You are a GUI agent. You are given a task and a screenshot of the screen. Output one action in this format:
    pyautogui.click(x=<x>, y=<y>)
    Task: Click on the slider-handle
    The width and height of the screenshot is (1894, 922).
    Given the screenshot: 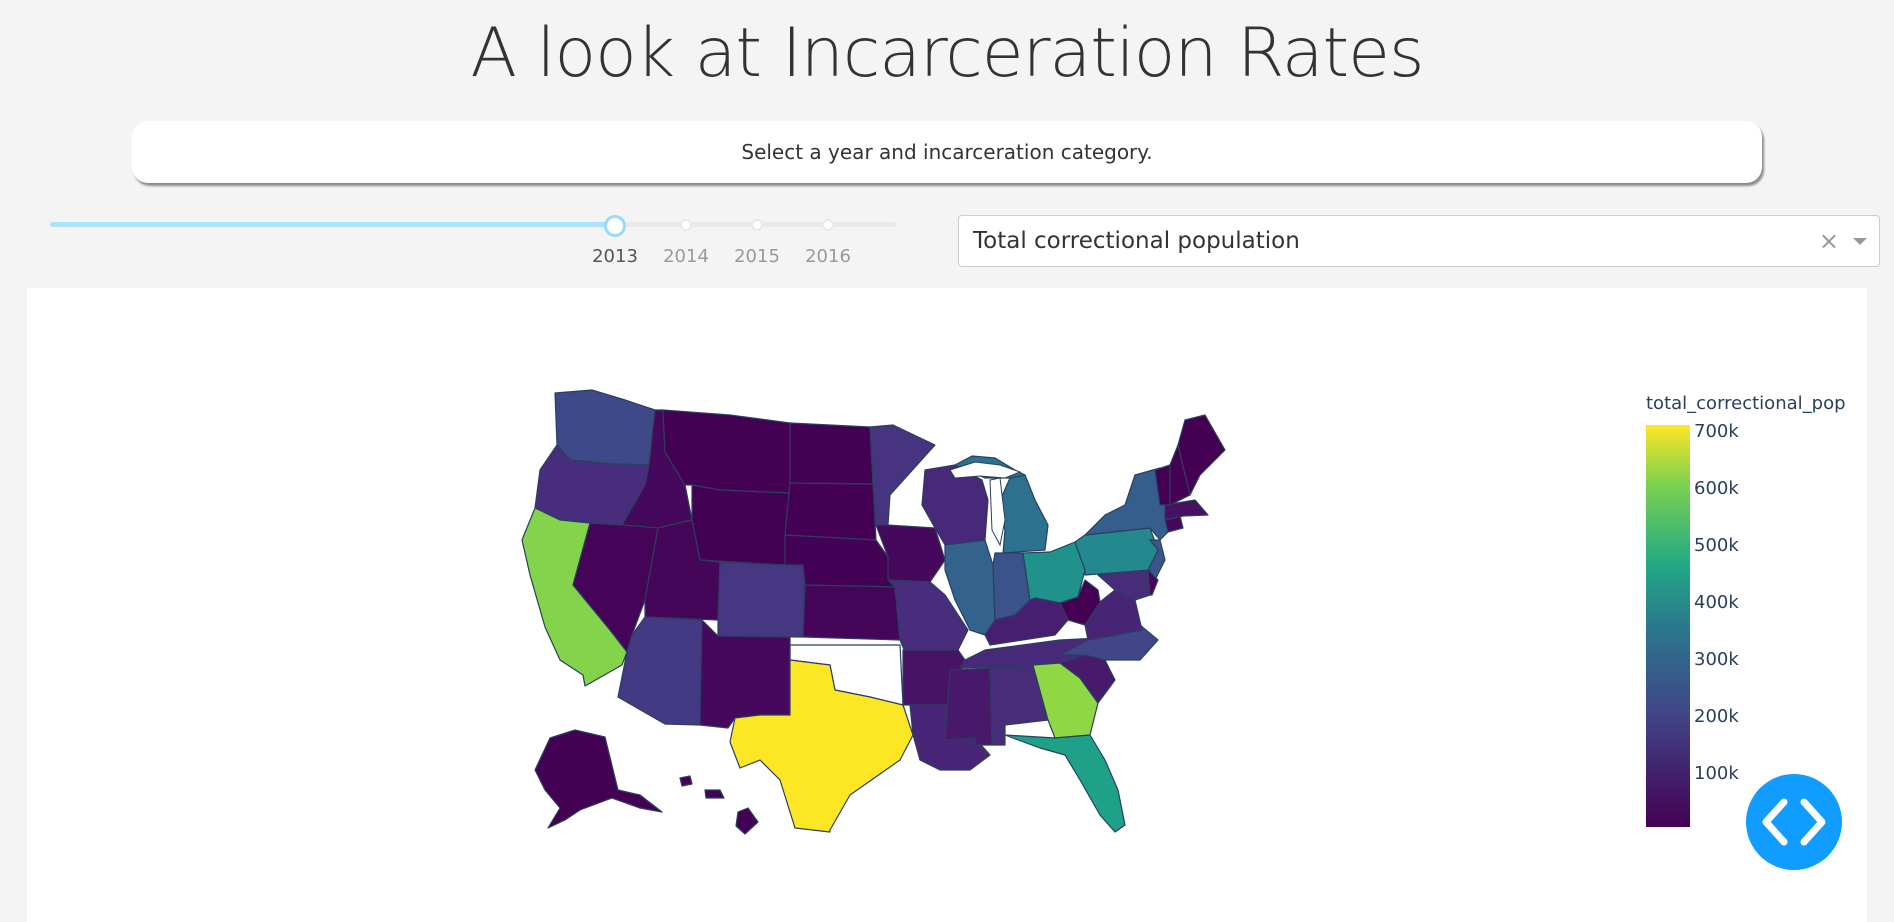 What is the action you would take?
    pyautogui.click(x=615, y=226)
    